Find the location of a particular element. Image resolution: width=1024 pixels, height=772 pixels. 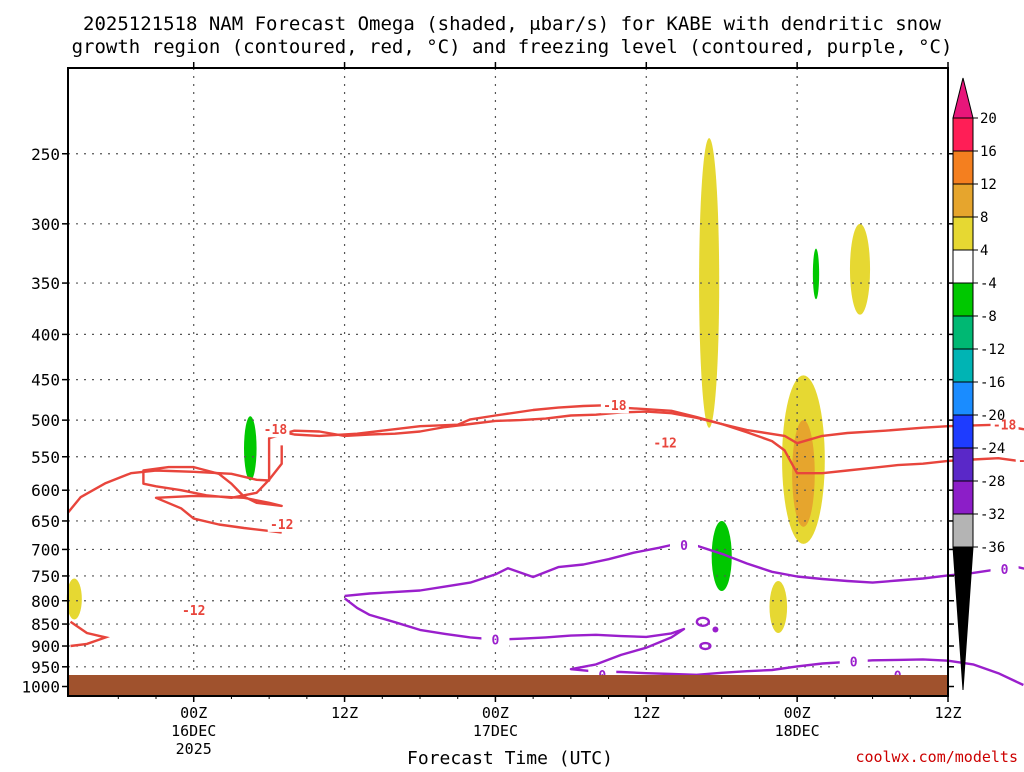

freezing-small-dot is located at coordinates (715, 629).